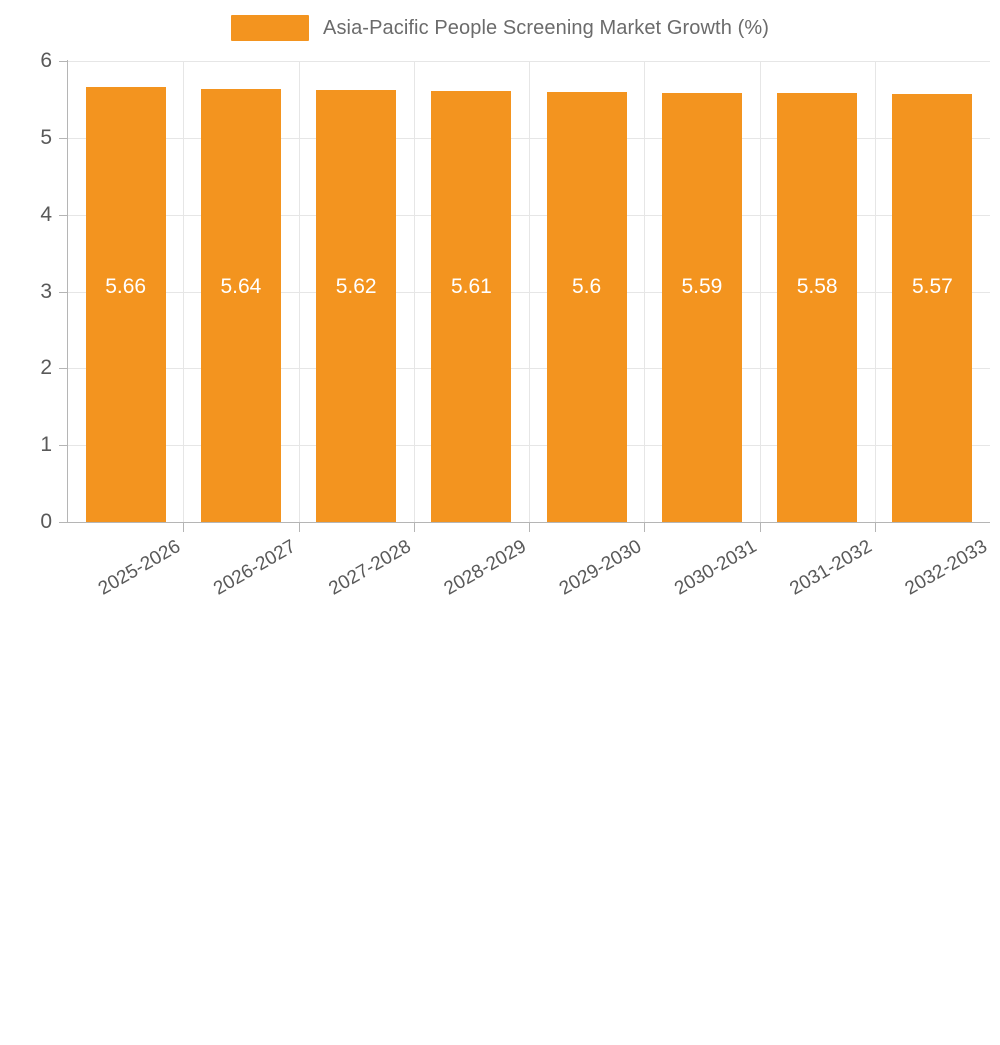 The height and width of the screenshot is (1045, 1000). What do you see at coordinates (356, 306) in the screenshot?
I see `bar: 5.62` at bounding box center [356, 306].